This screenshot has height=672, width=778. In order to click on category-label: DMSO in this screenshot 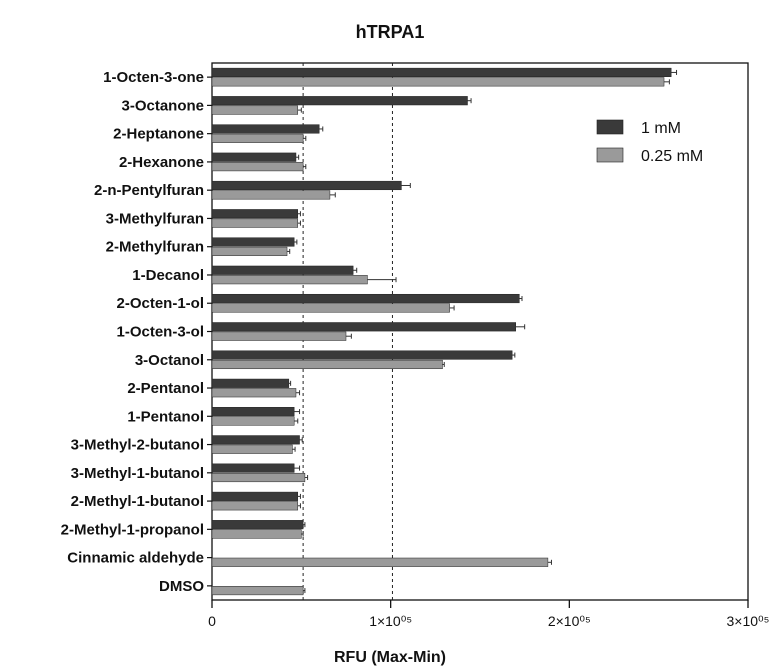, I will do `click(181, 586)`.